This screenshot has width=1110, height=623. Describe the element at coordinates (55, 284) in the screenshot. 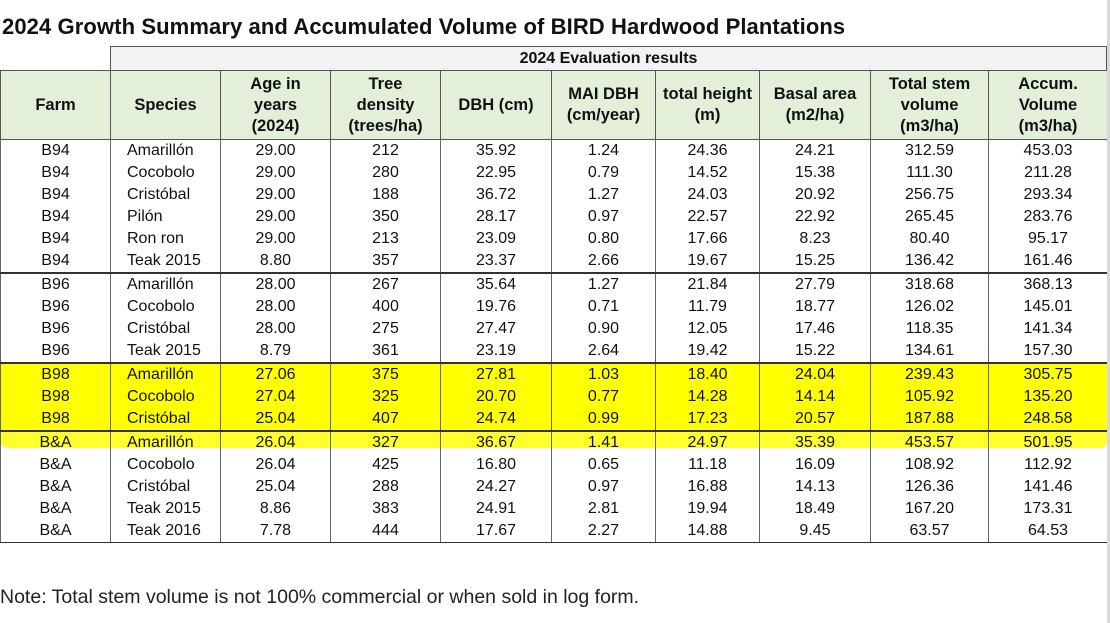

I see `farm-cell: B96` at that location.